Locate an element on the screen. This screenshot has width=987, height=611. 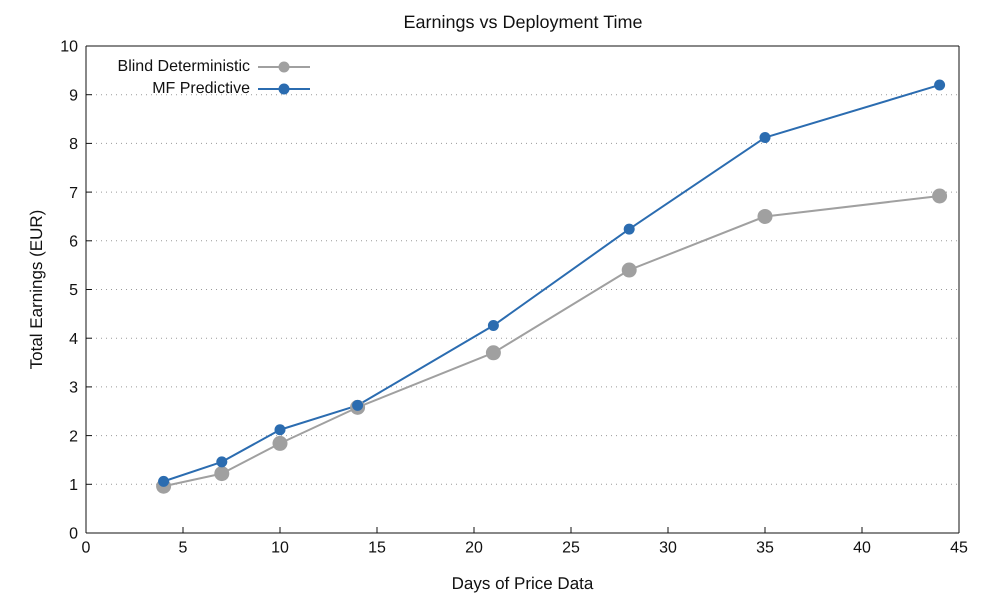
y-tick-label: 3 is located at coordinates (73, 388).